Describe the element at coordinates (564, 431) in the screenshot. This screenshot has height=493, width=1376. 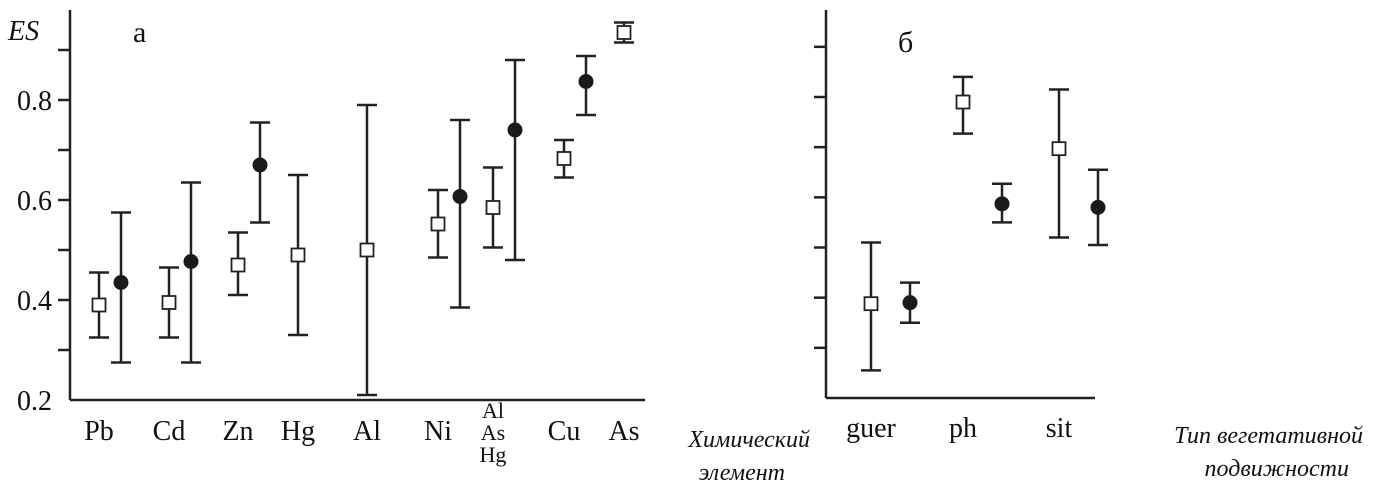
I see `panel-a-x-category-label: Cu` at that location.